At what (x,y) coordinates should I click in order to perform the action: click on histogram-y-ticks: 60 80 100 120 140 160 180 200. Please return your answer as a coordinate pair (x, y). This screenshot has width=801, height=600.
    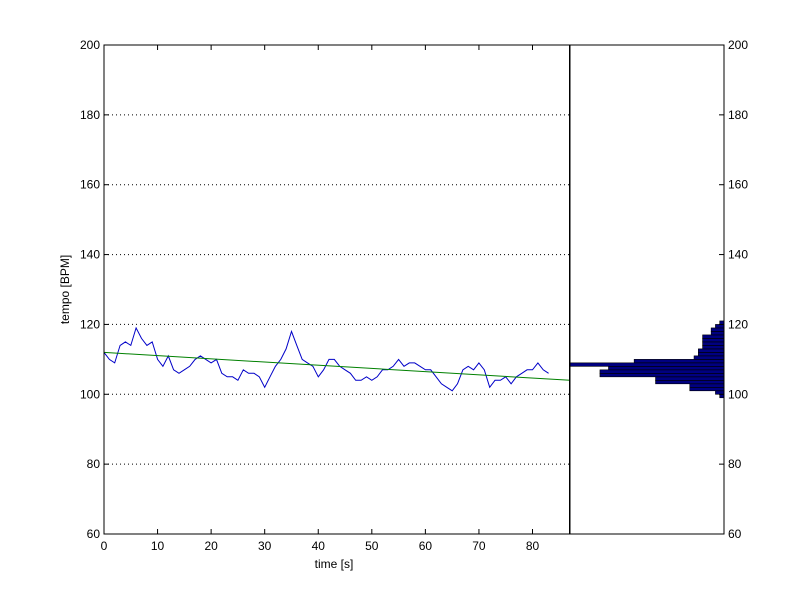
    Looking at the image, I should click on (733, 289).